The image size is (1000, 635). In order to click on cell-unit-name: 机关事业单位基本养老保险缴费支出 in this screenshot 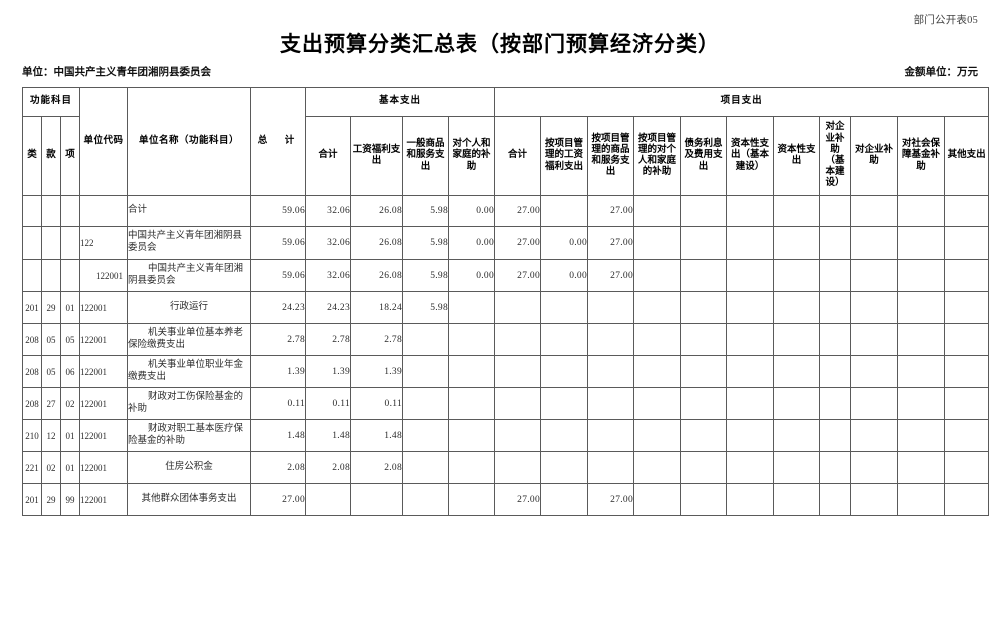, I will do `click(189, 339)`.